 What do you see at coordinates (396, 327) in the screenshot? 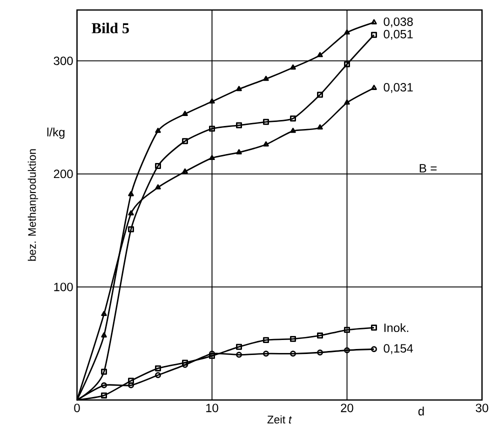
I see `series-label: Inok.` at bounding box center [396, 327].